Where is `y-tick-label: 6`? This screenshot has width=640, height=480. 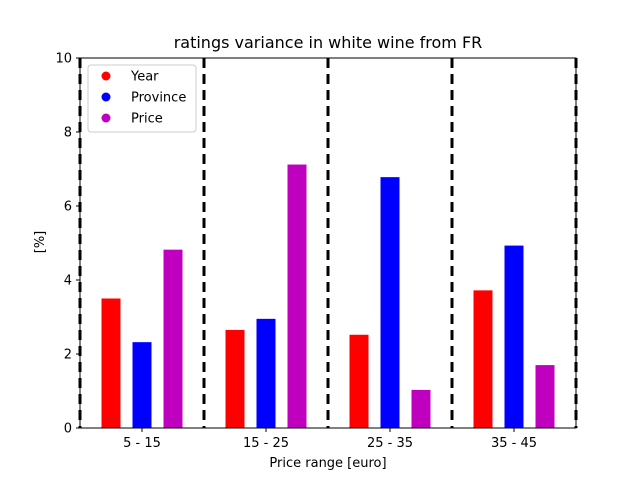 y-tick-label: 6 is located at coordinates (68, 207).